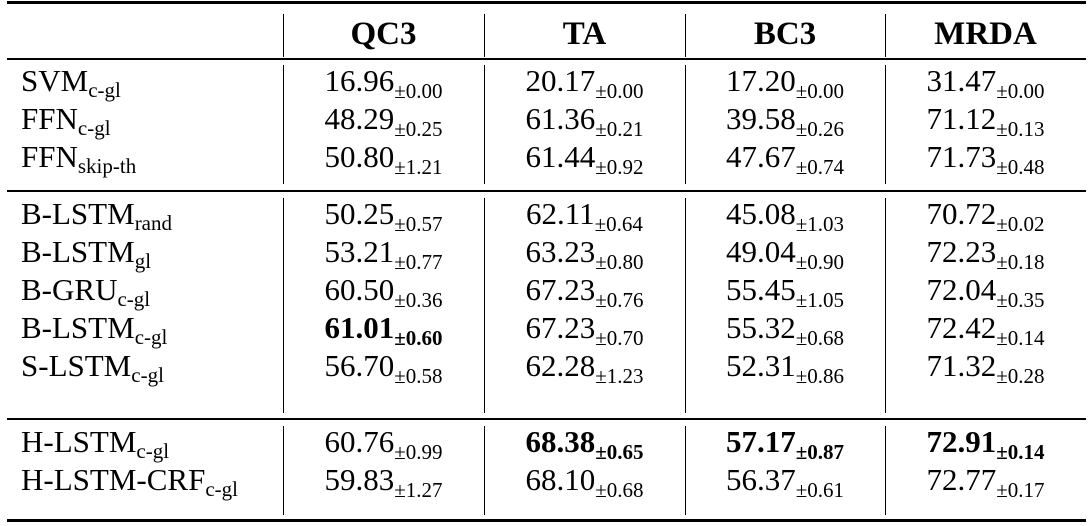 Image resolution: width=1089 pixels, height=526 pixels. What do you see at coordinates (359, 213) in the screenshot?
I see `score-value: 50.25` at bounding box center [359, 213].